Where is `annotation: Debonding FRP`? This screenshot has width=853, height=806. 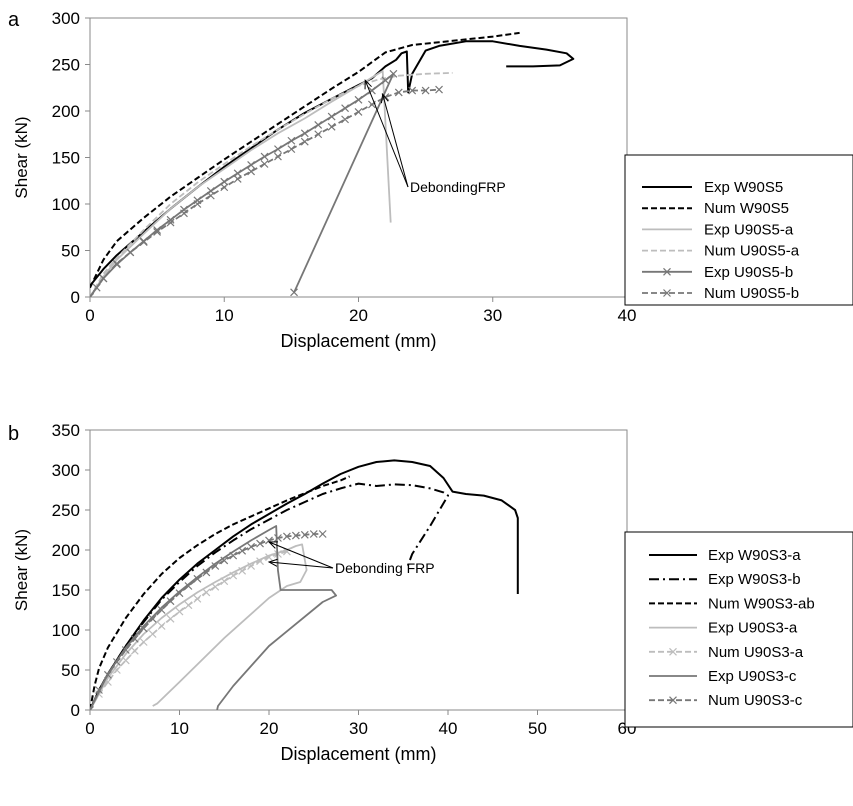
annotation: Debonding FRP is located at coordinates (351, 558).